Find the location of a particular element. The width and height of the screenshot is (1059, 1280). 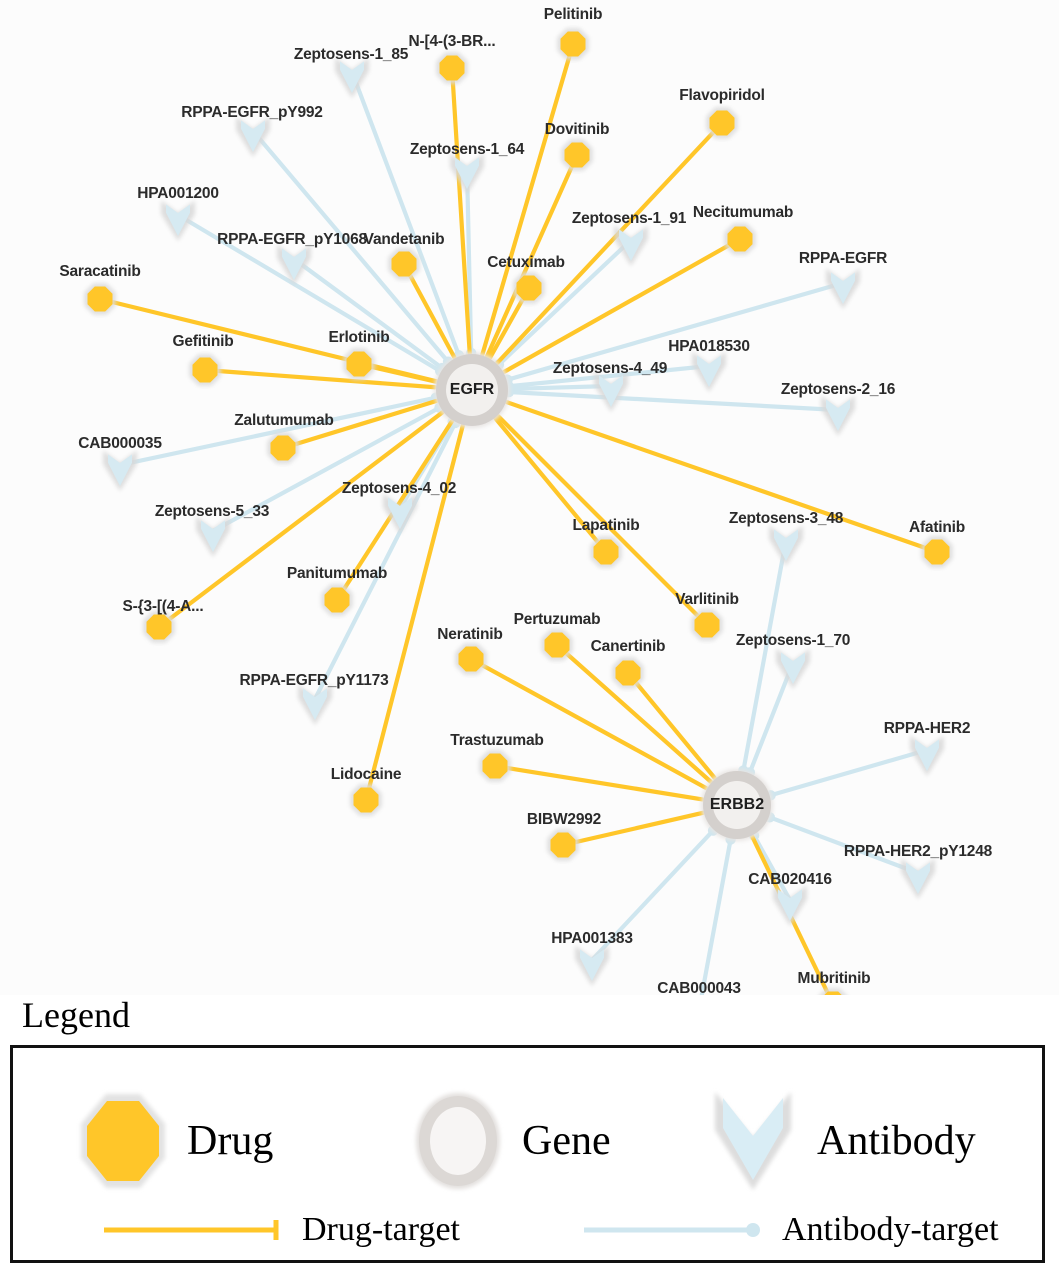

antibody-node-hpa001383 is located at coordinates (592, 965).